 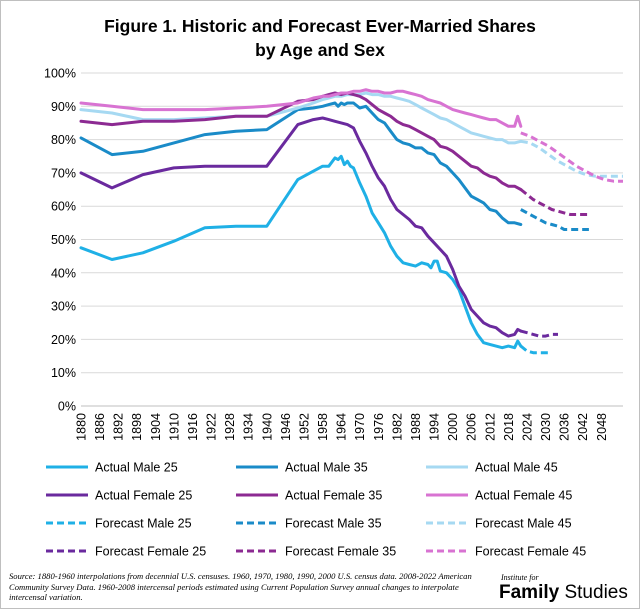 I want to click on x-tick-label: 1910, so click(x=174, y=427).